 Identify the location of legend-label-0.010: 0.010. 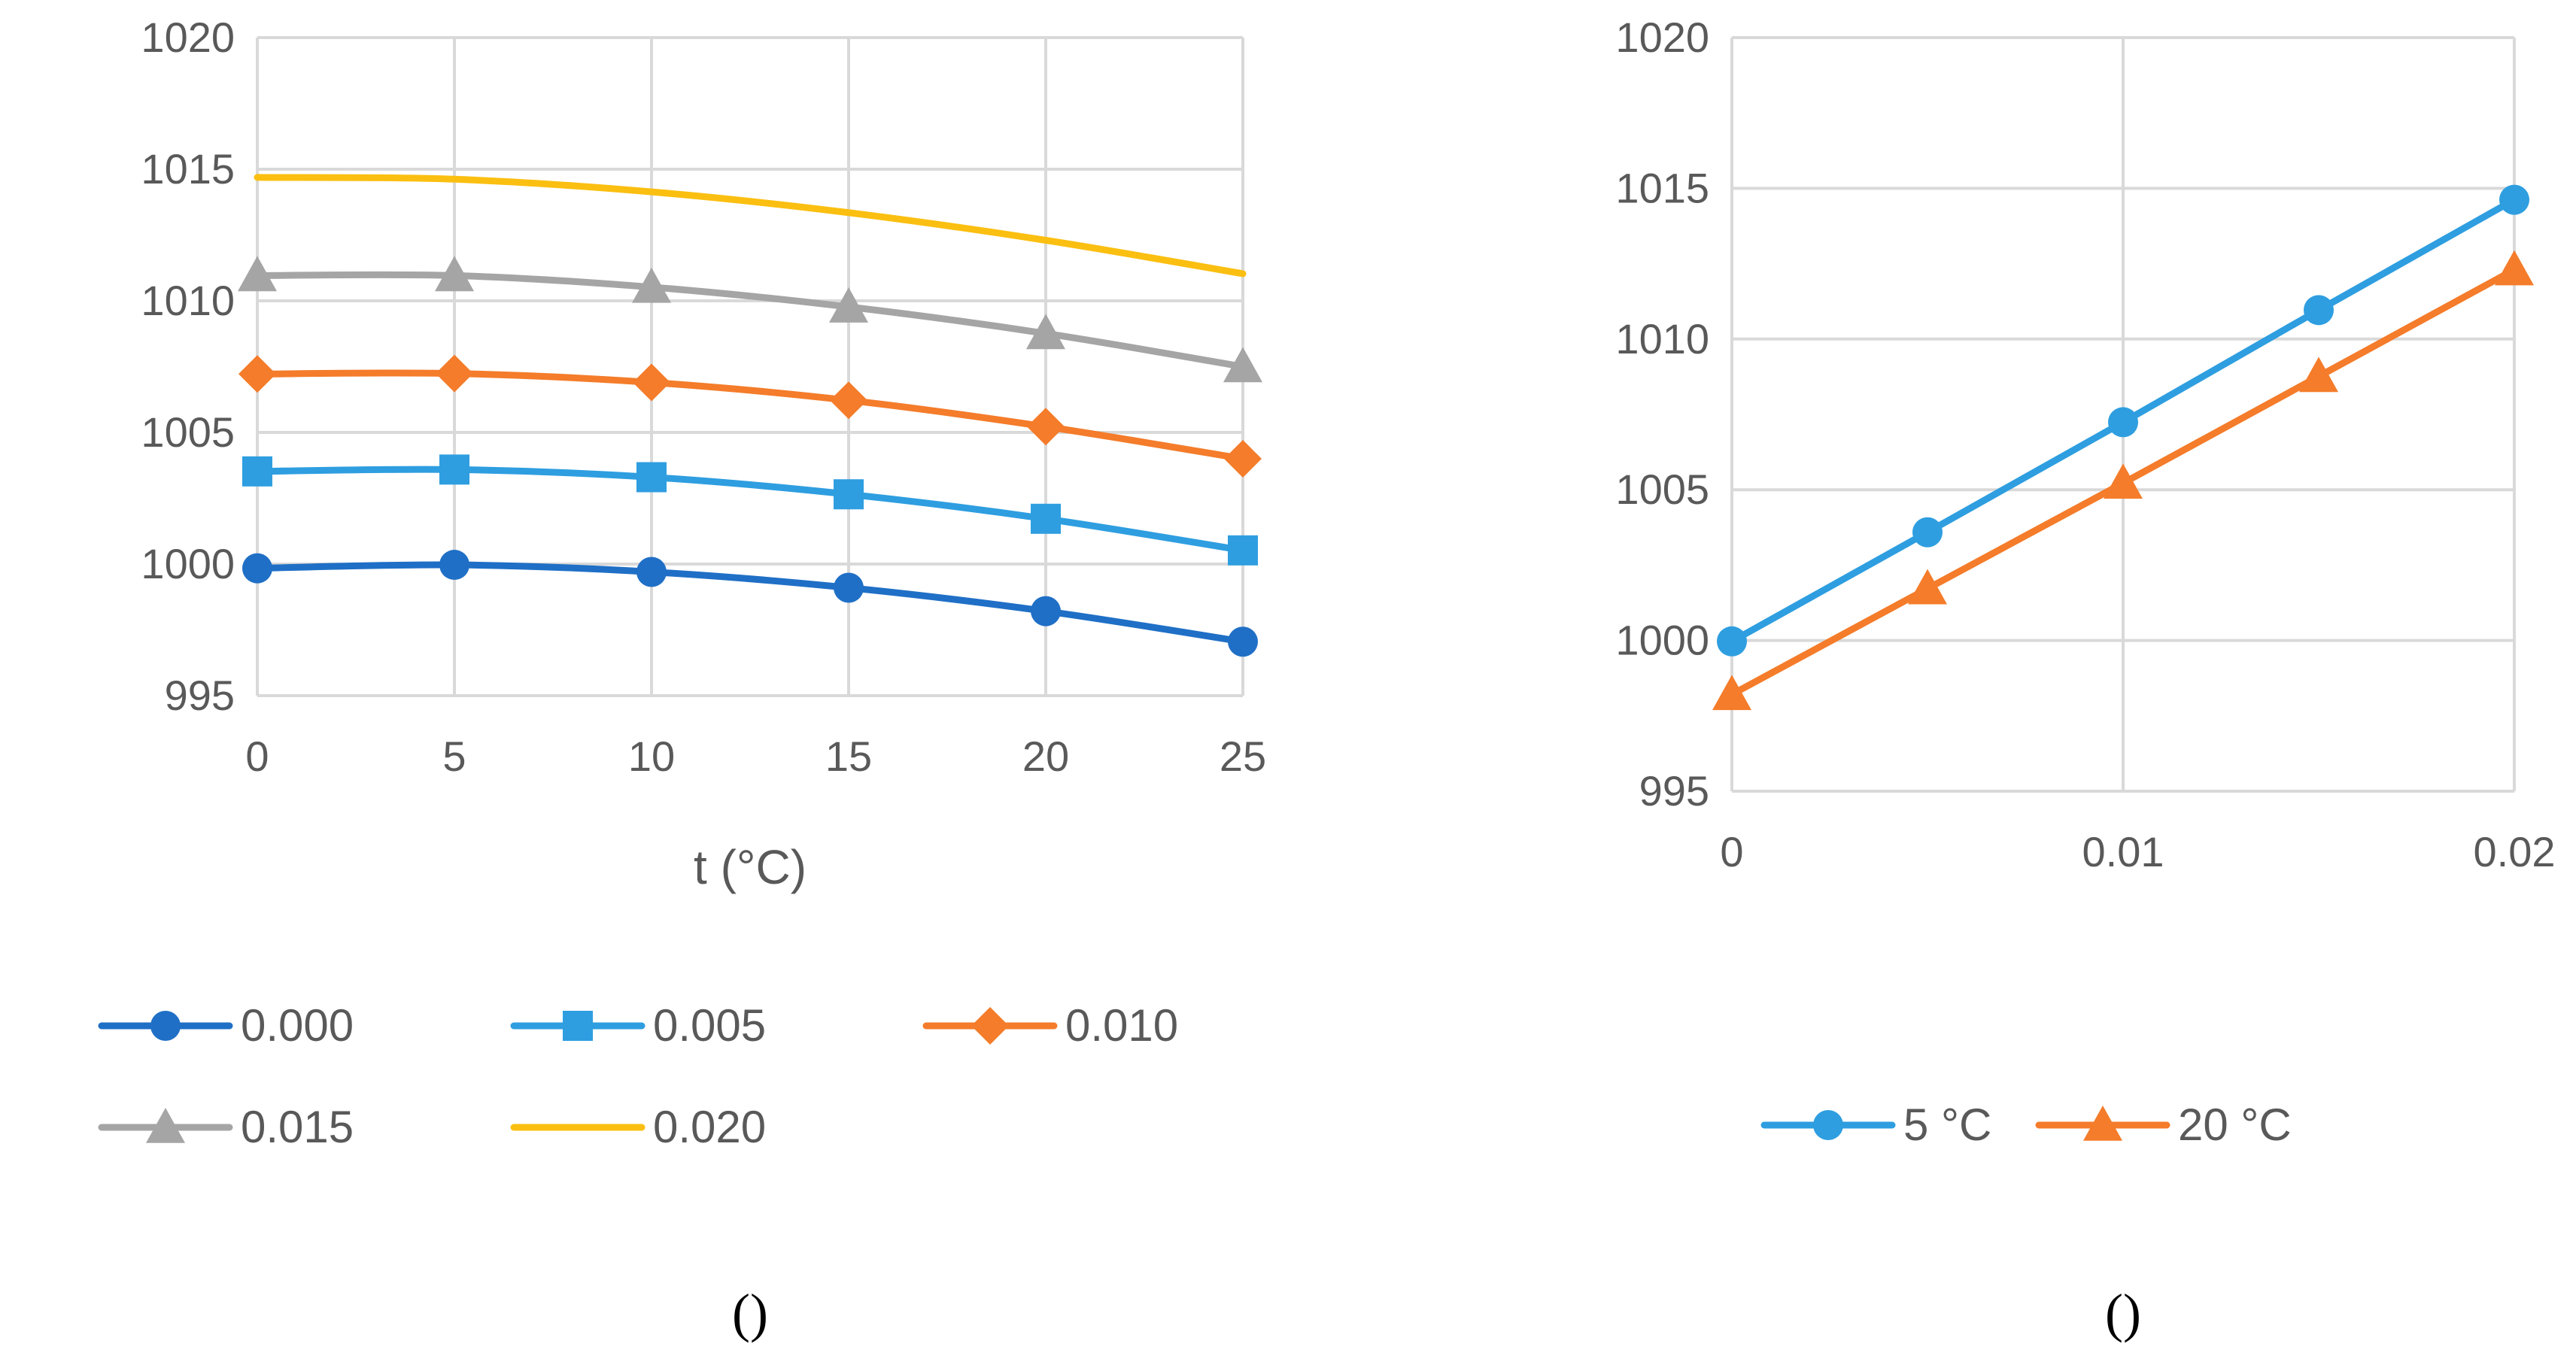
(1121, 1025).